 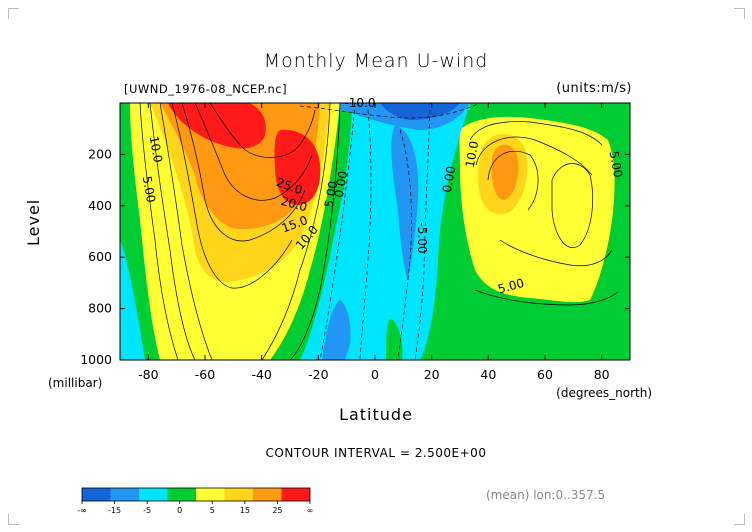 I want to click on crop-mark-bottom-left, so click(x=13, y=519).